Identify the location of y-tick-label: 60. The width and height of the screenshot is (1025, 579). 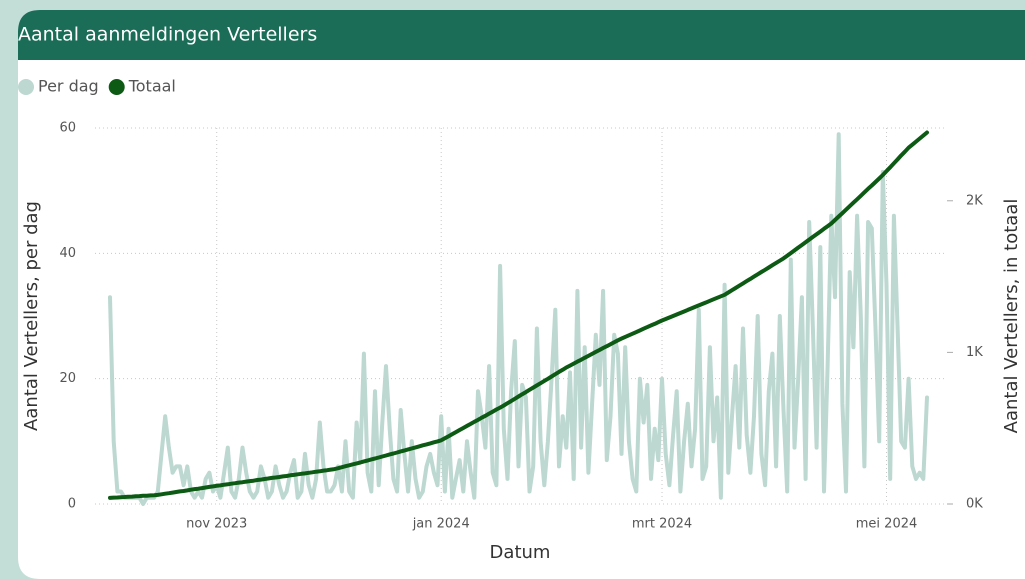
(67, 128).